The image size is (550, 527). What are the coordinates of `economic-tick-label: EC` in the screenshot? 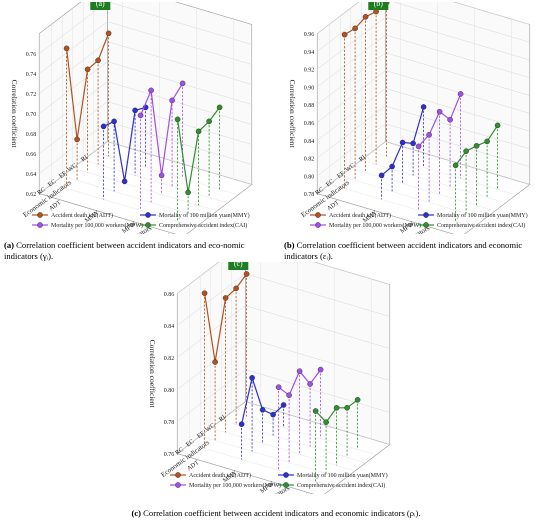 It's located at (52, 183).